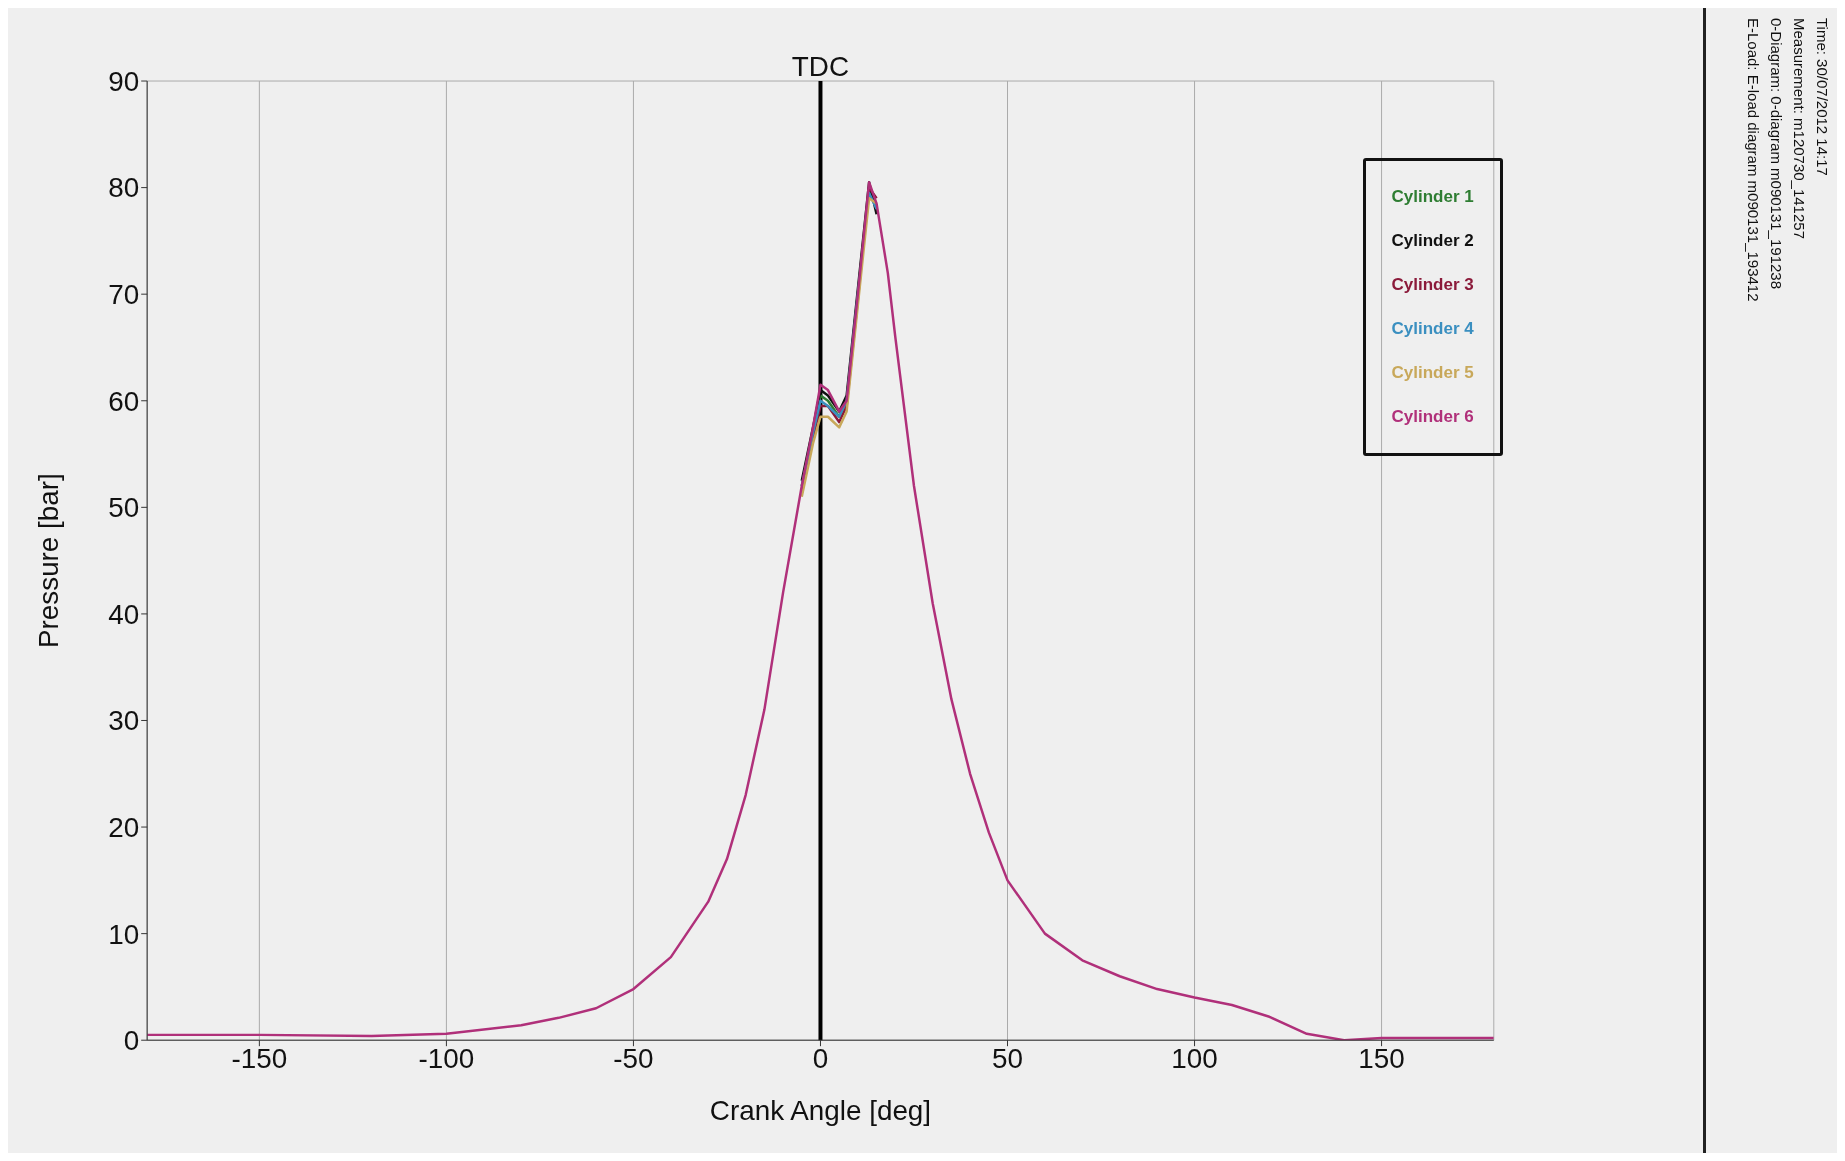 Image resolution: width=1845 pixels, height=1161 pixels. Describe the element at coordinates (1432, 329) in the screenshot. I see `text: Cylinder 4` at that location.